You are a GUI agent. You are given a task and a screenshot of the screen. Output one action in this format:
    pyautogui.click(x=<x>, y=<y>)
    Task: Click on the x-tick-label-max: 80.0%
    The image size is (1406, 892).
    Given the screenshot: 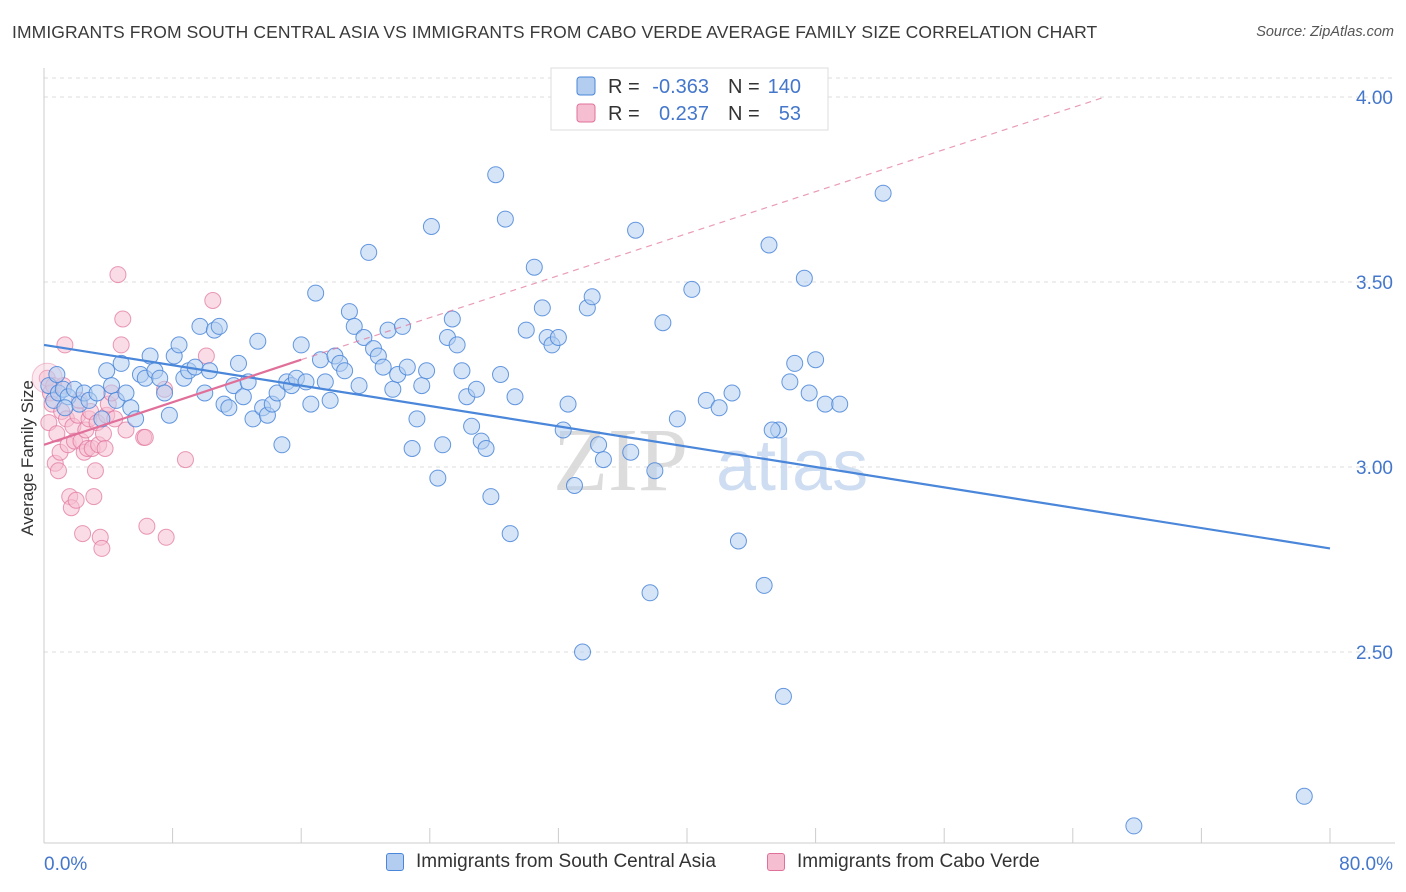 What is the action you would take?
    pyautogui.click(x=1366, y=864)
    